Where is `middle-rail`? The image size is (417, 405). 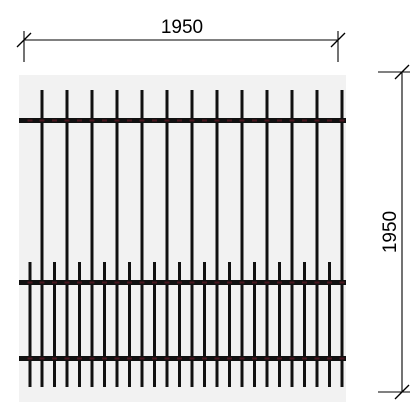 middle-rail is located at coordinates (182, 282).